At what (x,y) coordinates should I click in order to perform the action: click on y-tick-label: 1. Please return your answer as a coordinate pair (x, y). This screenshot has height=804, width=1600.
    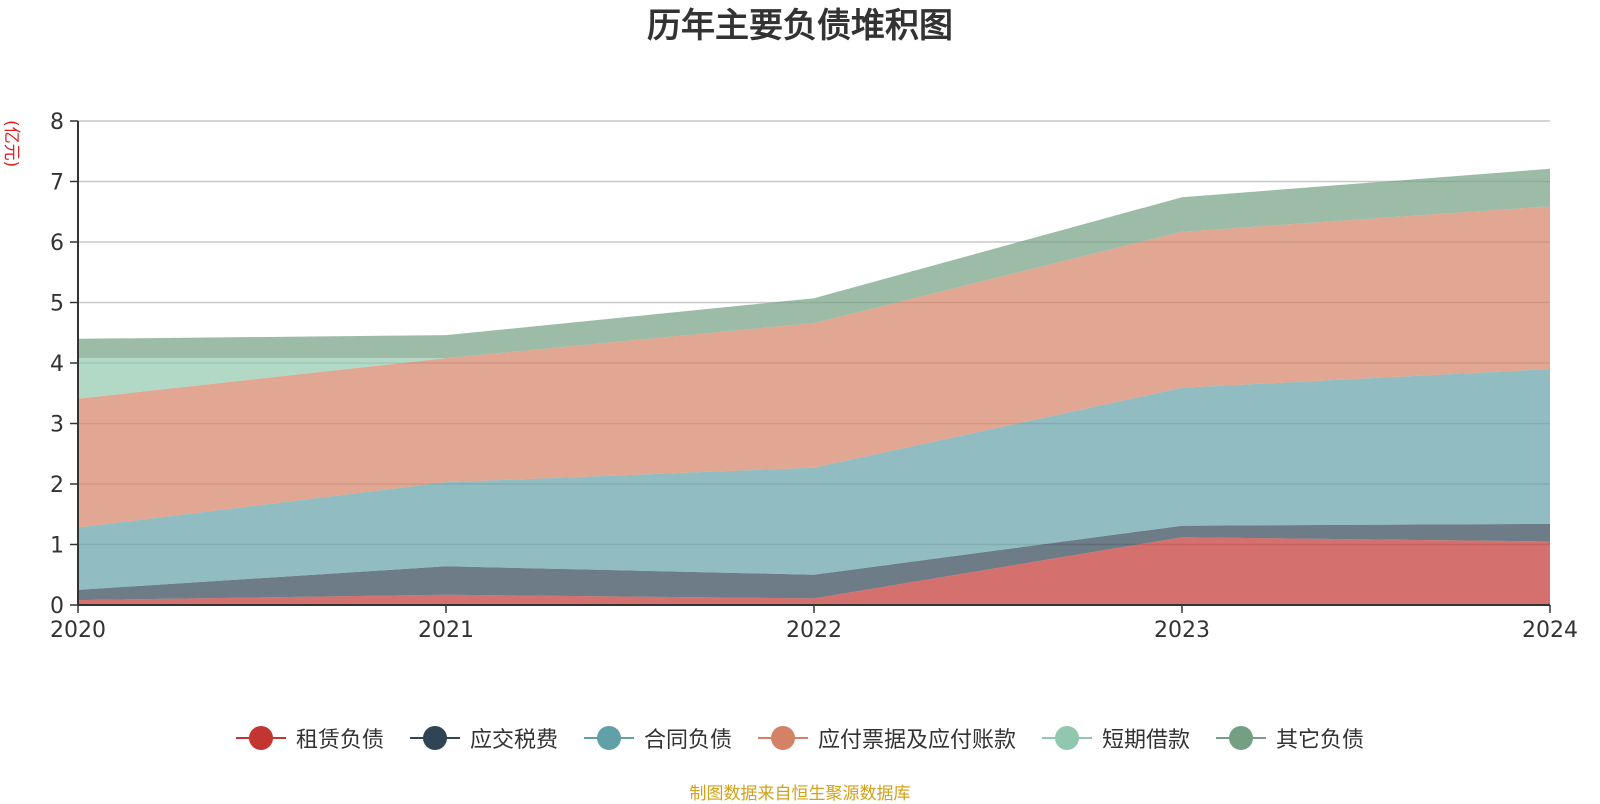
    Looking at the image, I should click on (57, 546).